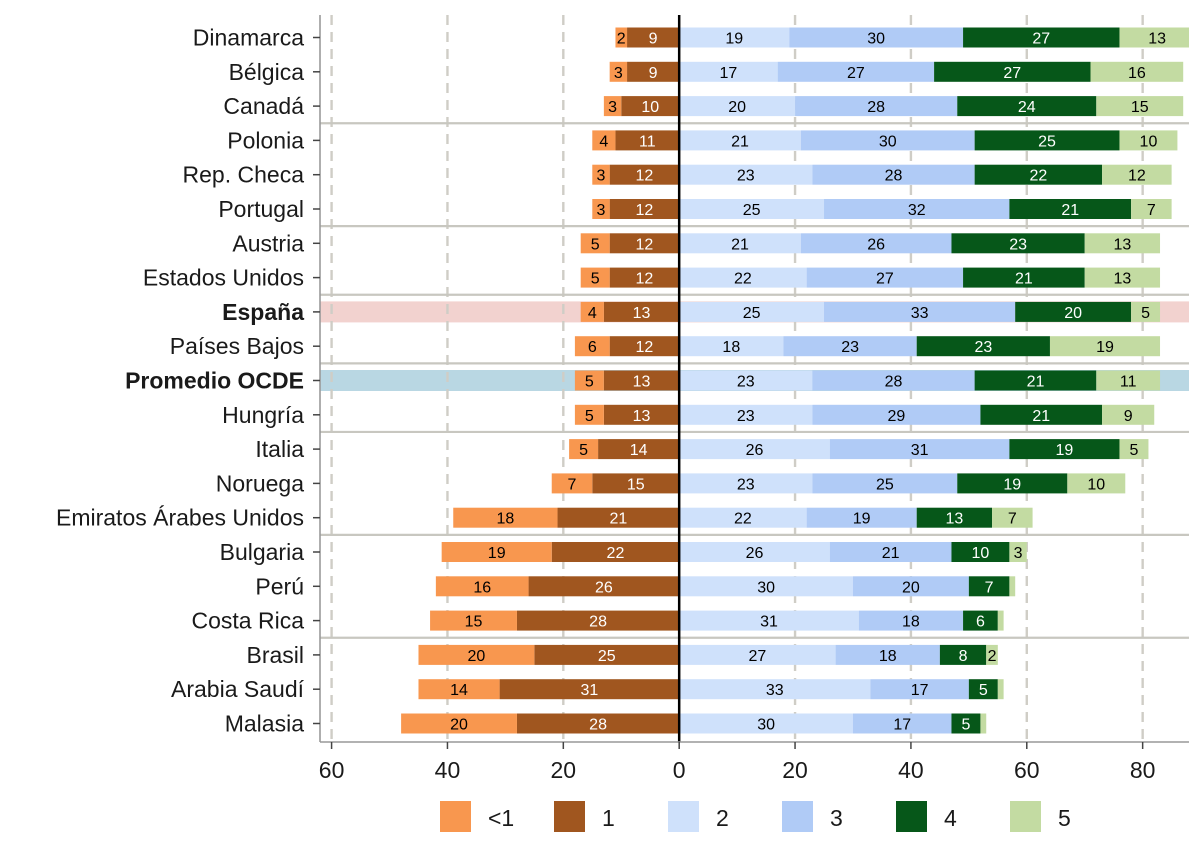  I want to click on data-label: 20, so click(477, 656).